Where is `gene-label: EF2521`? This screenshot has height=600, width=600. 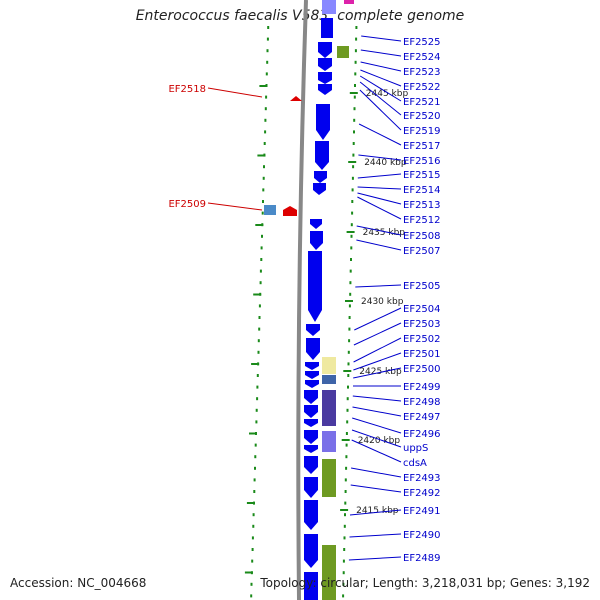
gene-label: EF2521 is located at coordinates (422, 102).